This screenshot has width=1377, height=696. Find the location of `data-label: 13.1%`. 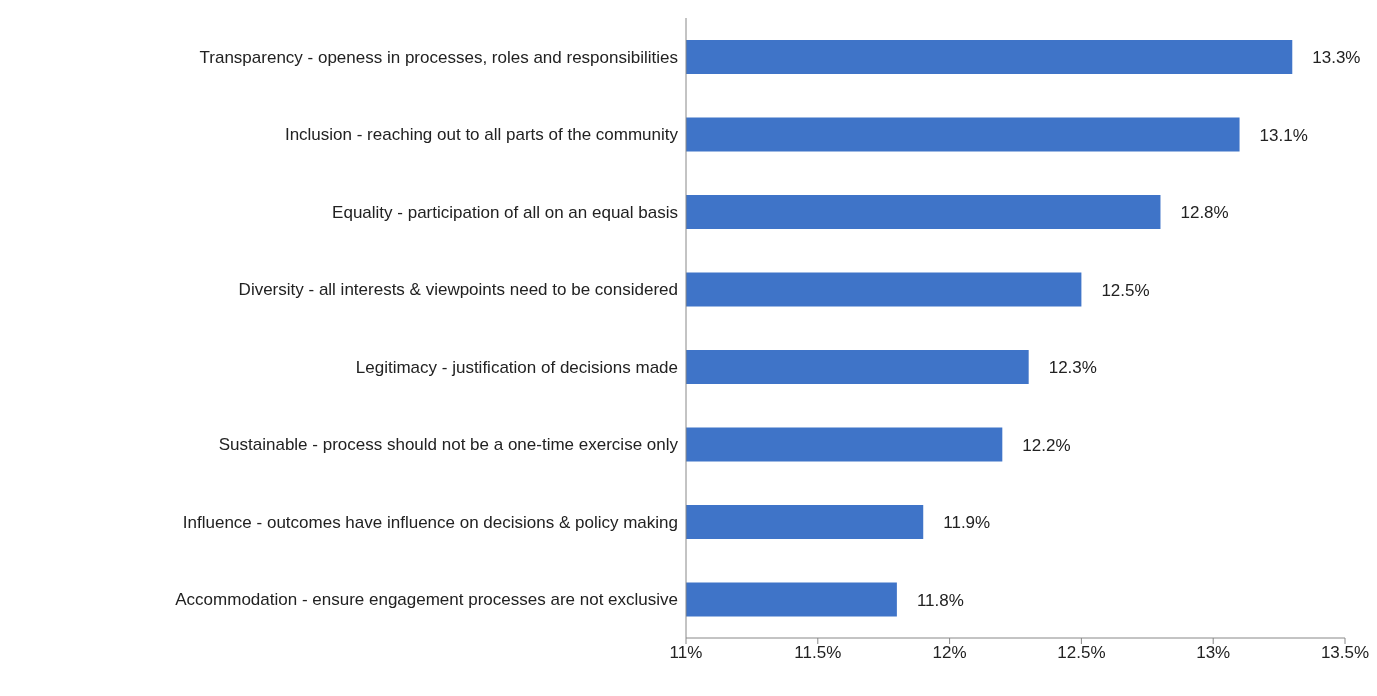

data-label: 13.1% is located at coordinates (1283, 135).